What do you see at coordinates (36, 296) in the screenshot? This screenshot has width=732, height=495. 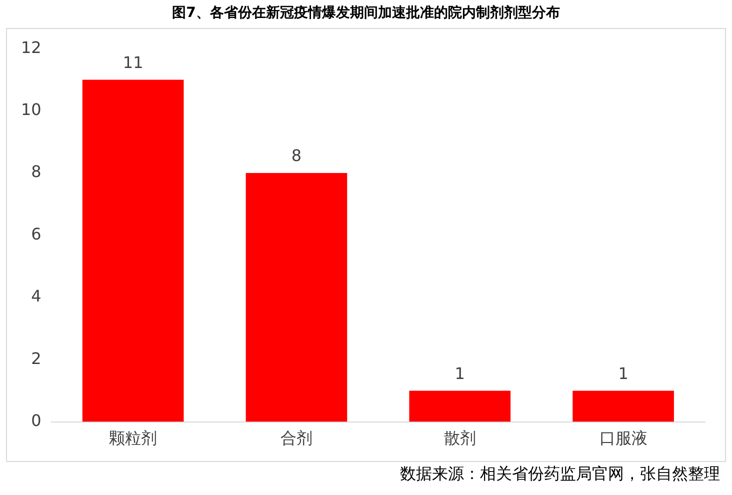 I see `y-tick-label: 4` at bounding box center [36, 296].